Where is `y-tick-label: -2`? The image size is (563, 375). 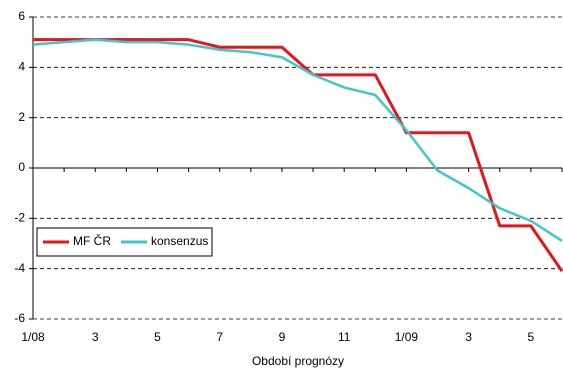
y-tick-label: -2 is located at coordinates (19, 218).